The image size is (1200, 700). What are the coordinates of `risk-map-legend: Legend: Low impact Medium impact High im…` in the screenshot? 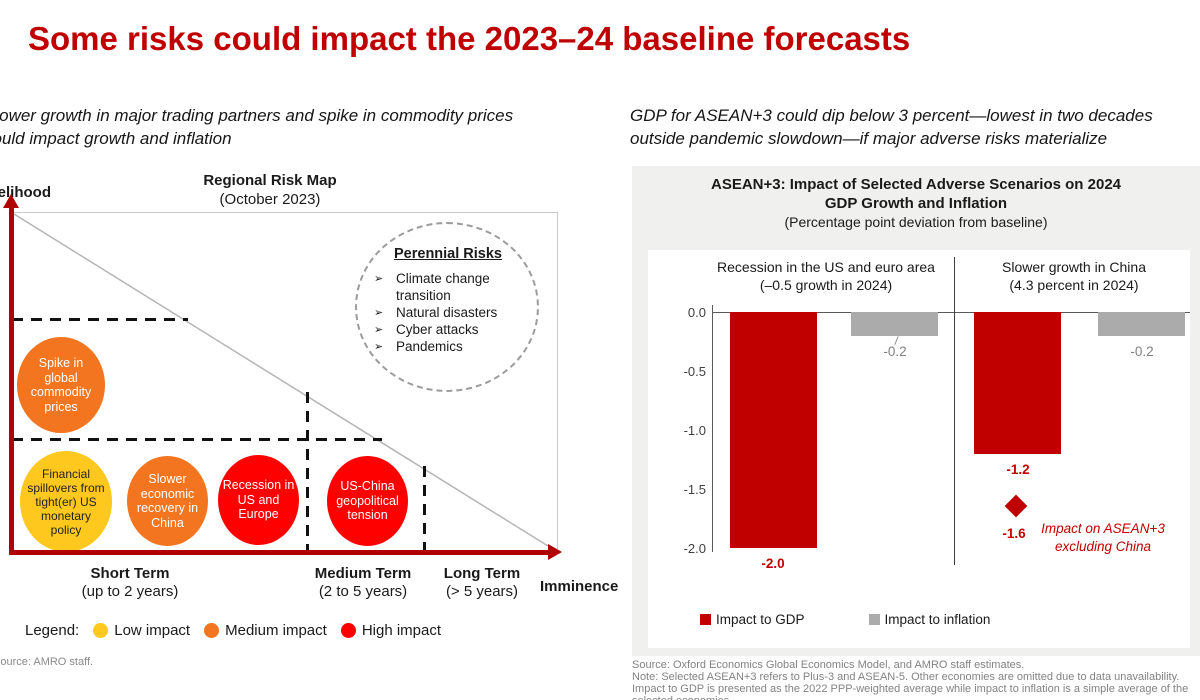 It's located at (233, 630).